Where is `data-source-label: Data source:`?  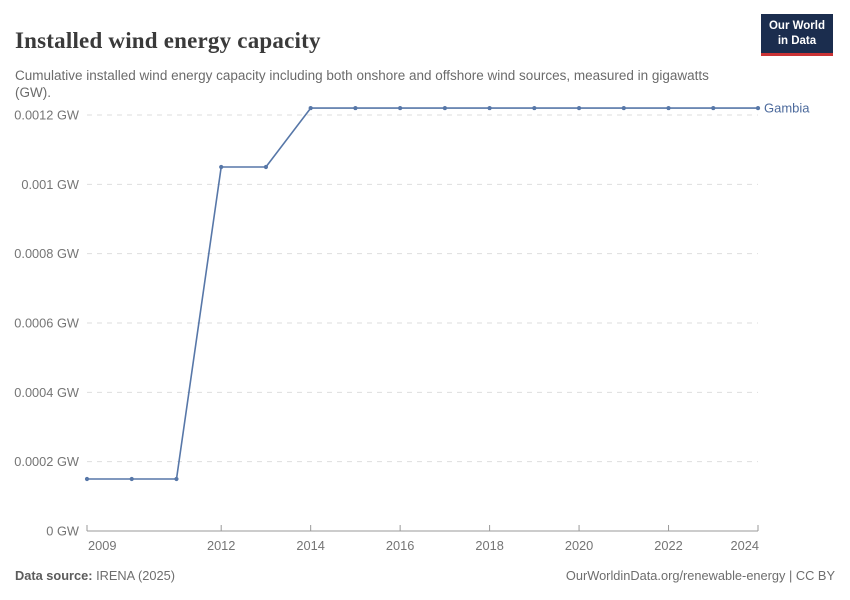
data-source-label: Data source: is located at coordinates (54, 575).